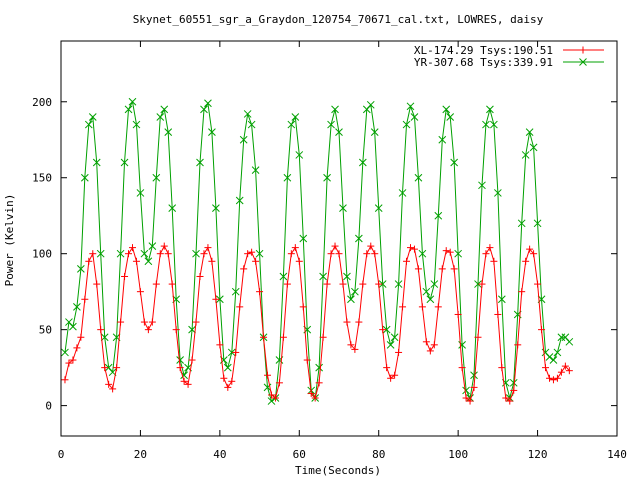 The width and height of the screenshot is (640, 480). Describe the element at coordinates (42, 102) in the screenshot. I see `y-tick-label: 200` at that location.